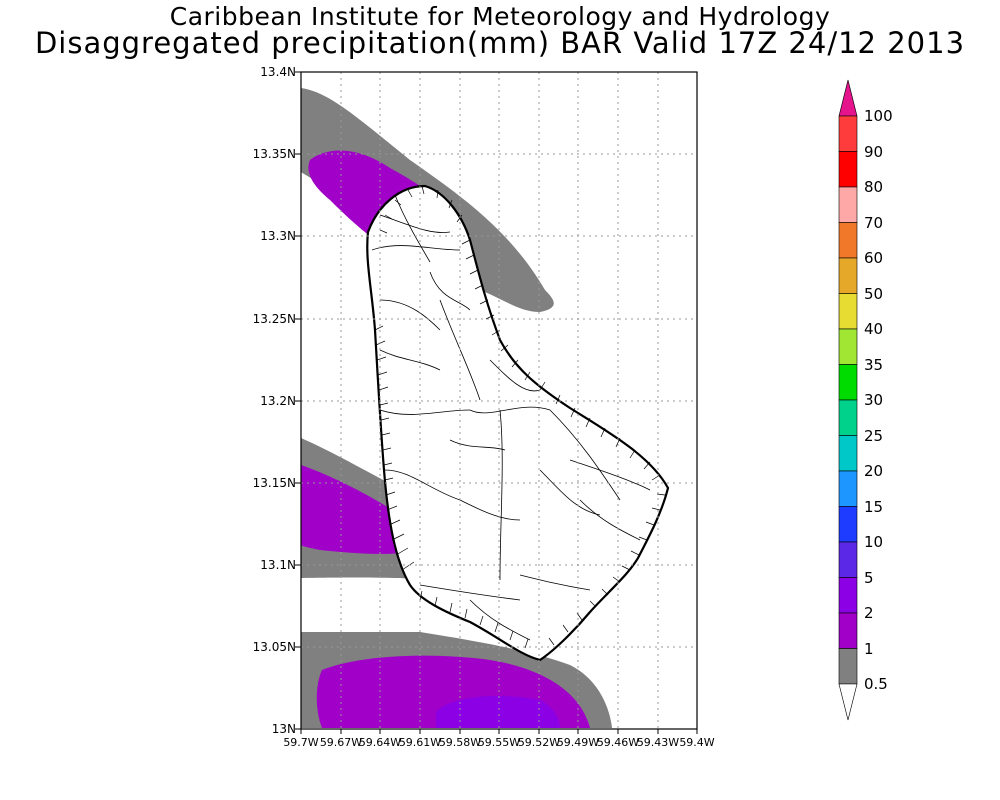  Describe the element at coordinates (278, 236) in the screenshot. I see `lat-tick-label: 13.3N` at that location.